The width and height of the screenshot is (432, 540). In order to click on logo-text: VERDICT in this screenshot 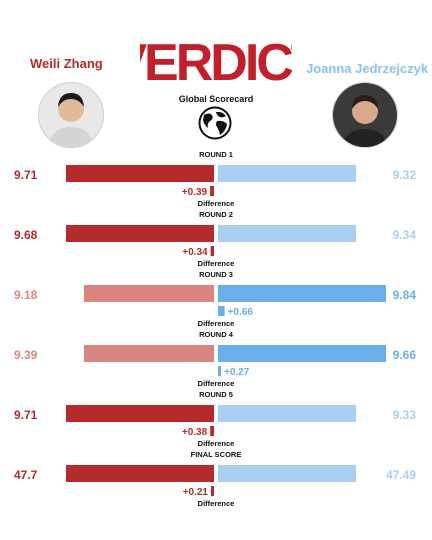, I will do `click(216, 61)`.